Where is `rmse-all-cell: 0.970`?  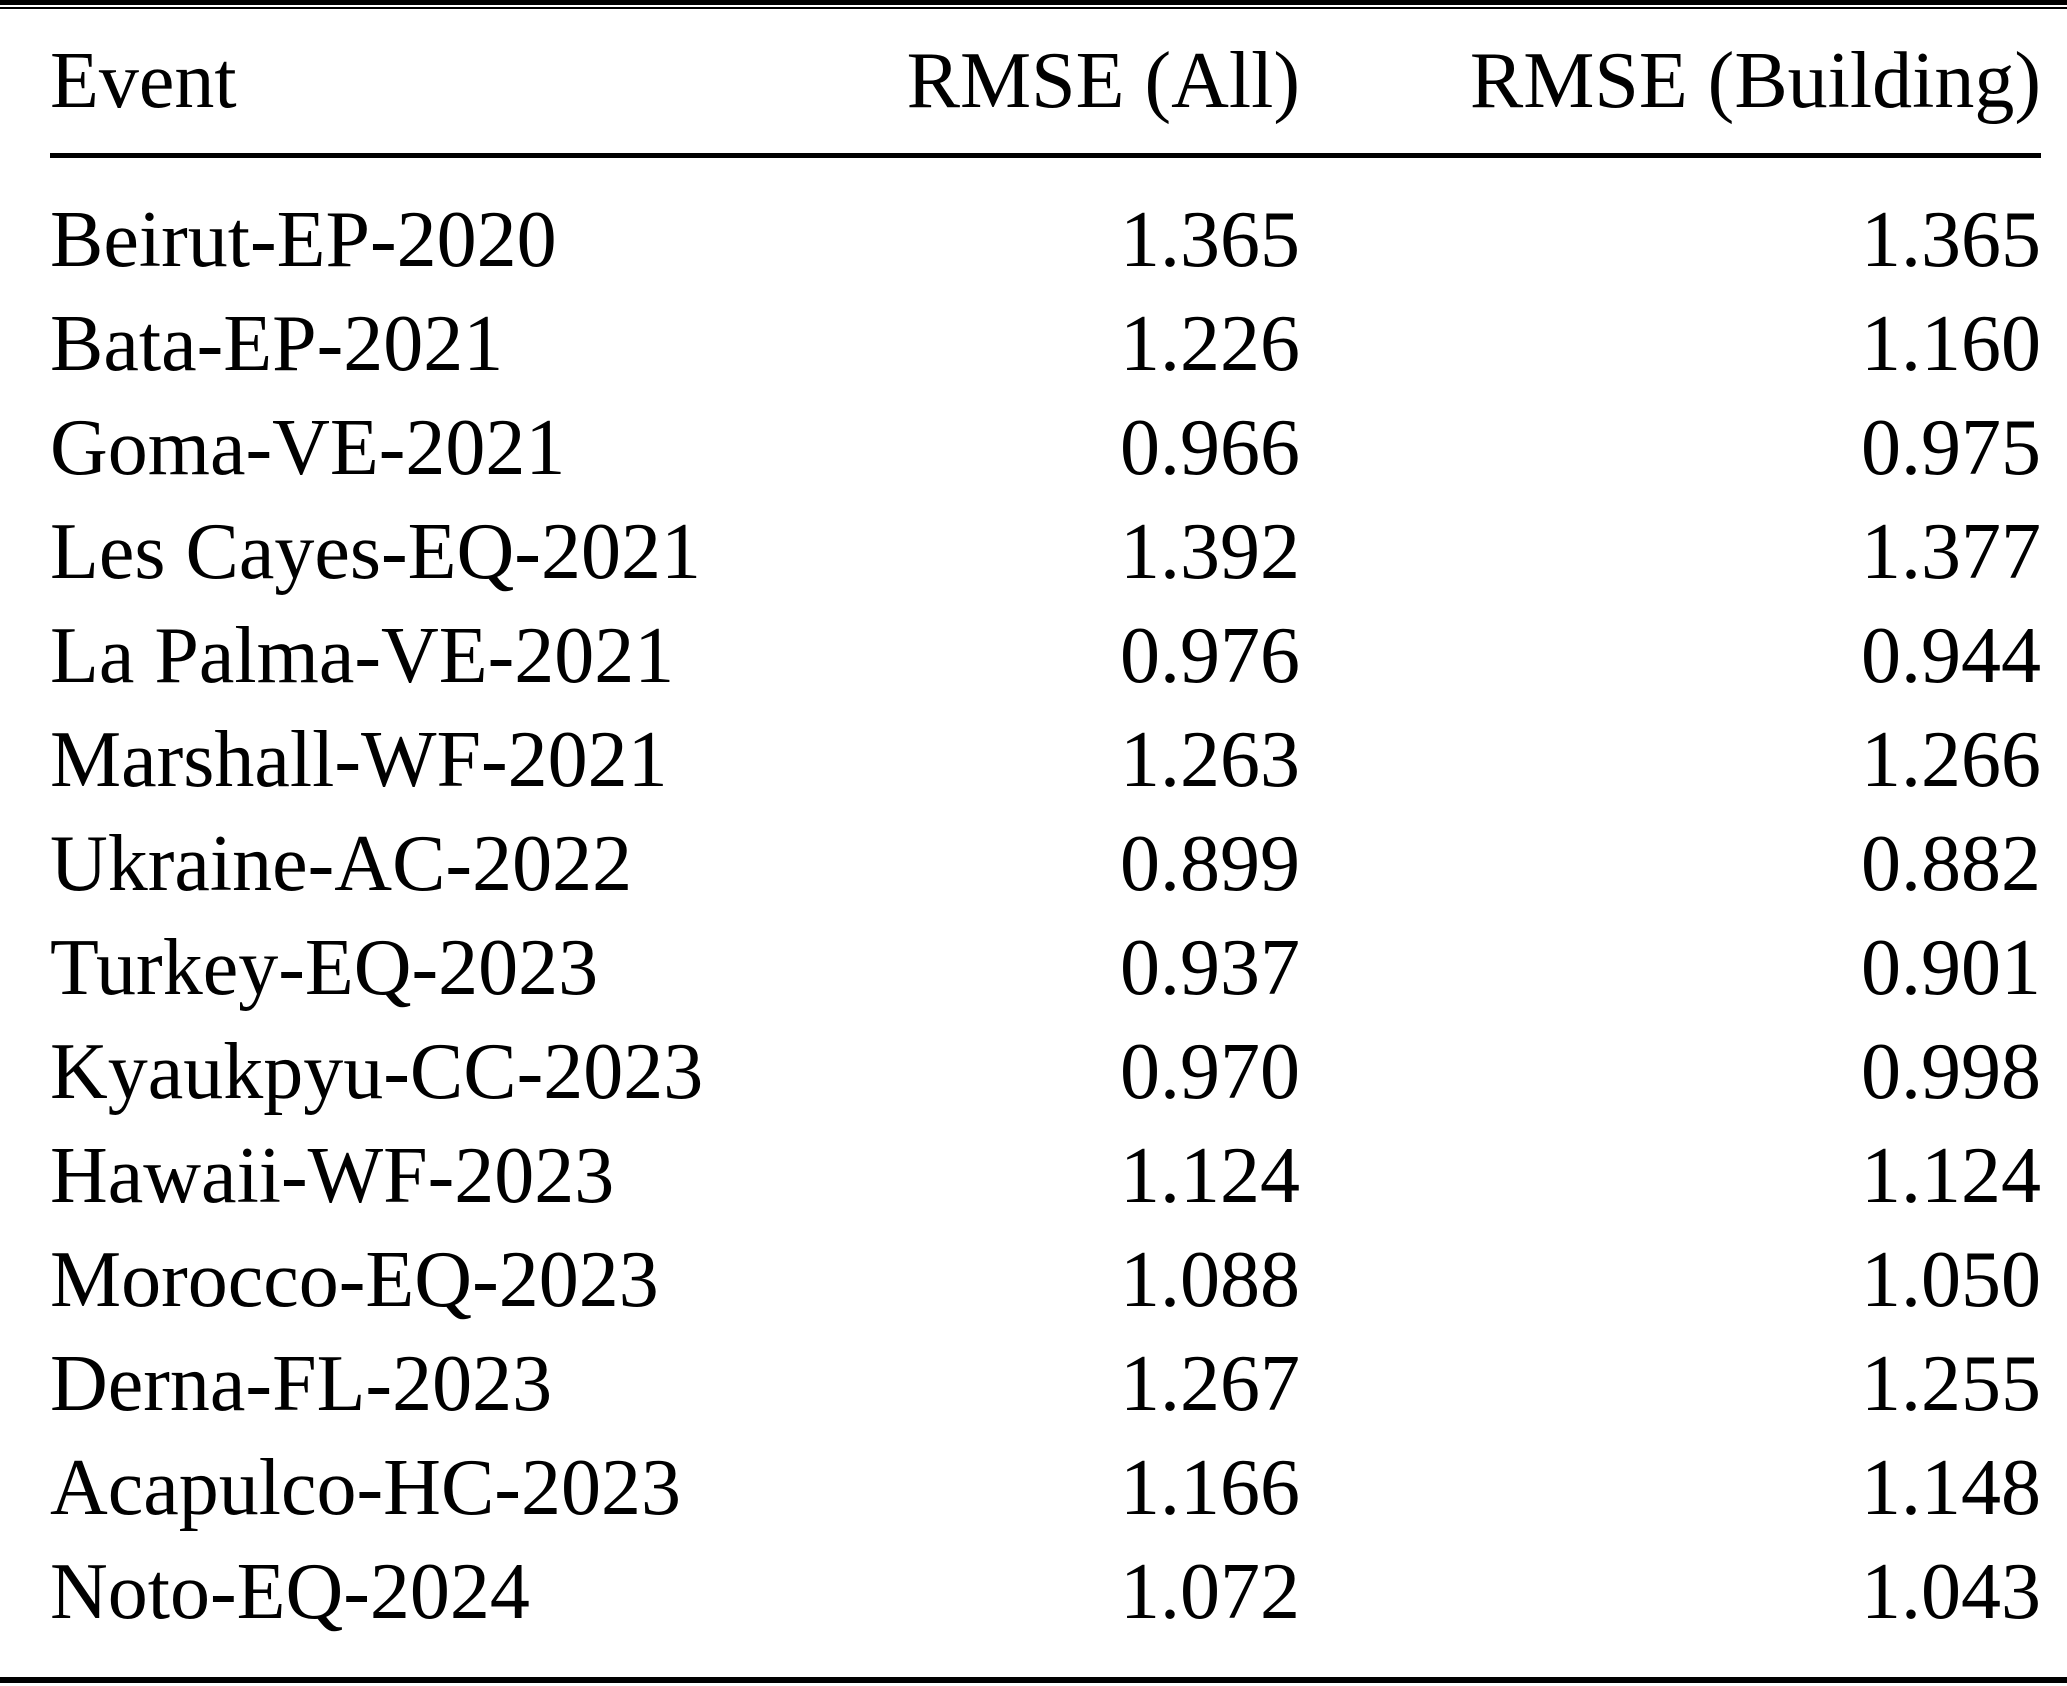
rmse-all-cell: 0.970 is located at coordinates (1210, 1072).